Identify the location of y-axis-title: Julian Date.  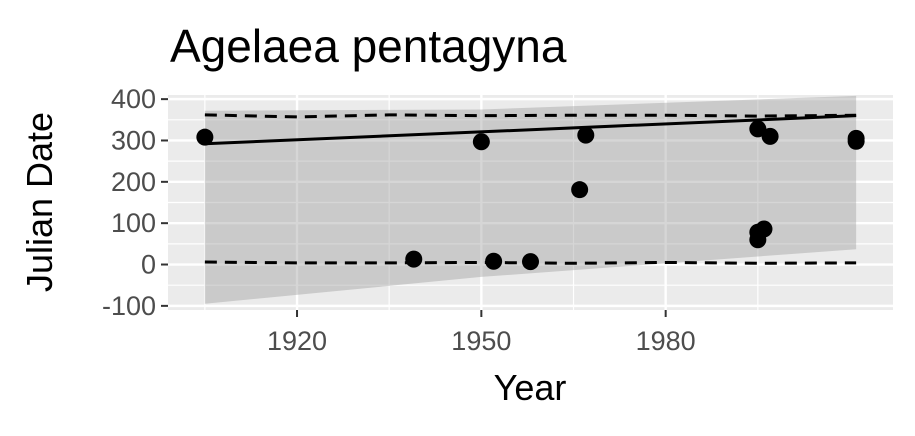
(39, 202).